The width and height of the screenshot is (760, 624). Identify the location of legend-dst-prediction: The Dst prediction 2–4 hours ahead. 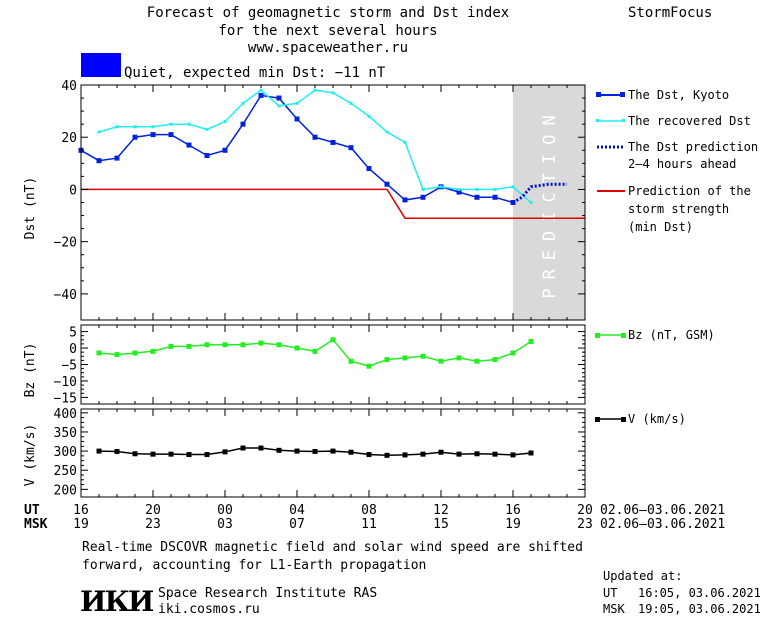
(677, 155).